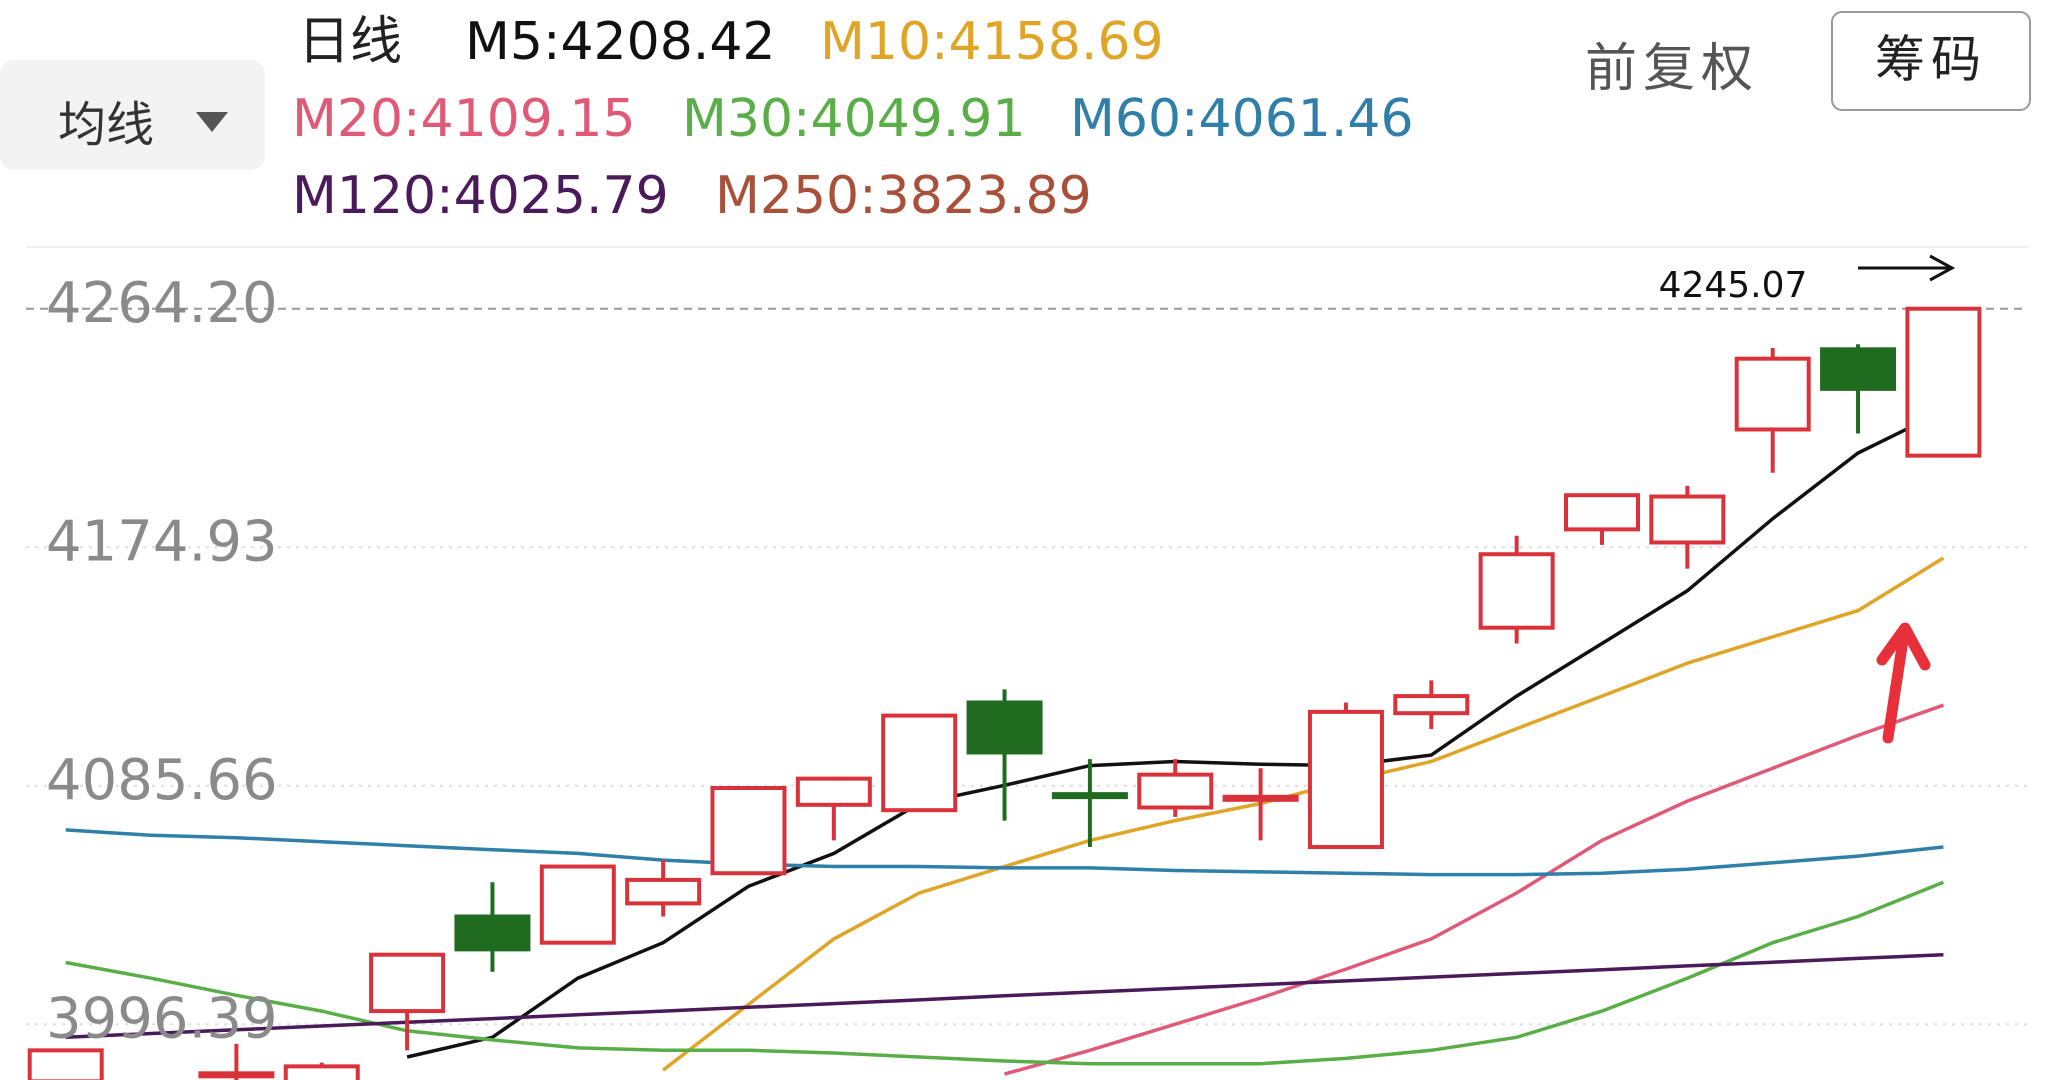 The image size is (2048, 1080). What do you see at coordinates (162, 780) in the screenshot?
I see `y-tick-label: 4085.66` at bounding box center [162, 780].